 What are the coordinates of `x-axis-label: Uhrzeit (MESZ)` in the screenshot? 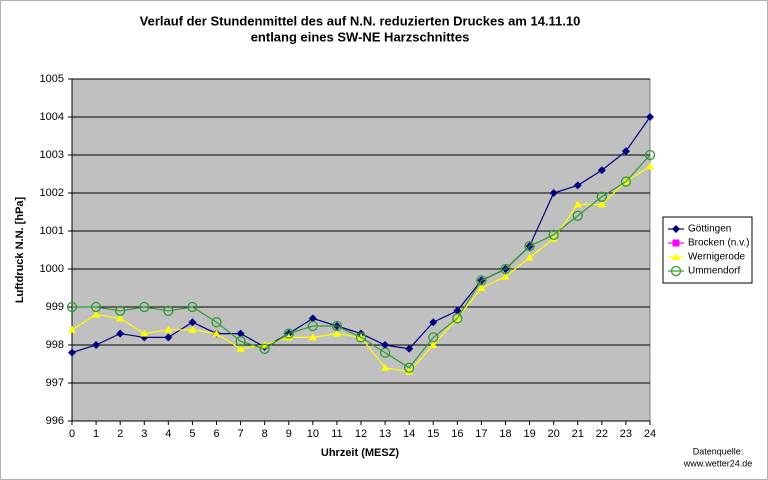 It's located at (360, 453).